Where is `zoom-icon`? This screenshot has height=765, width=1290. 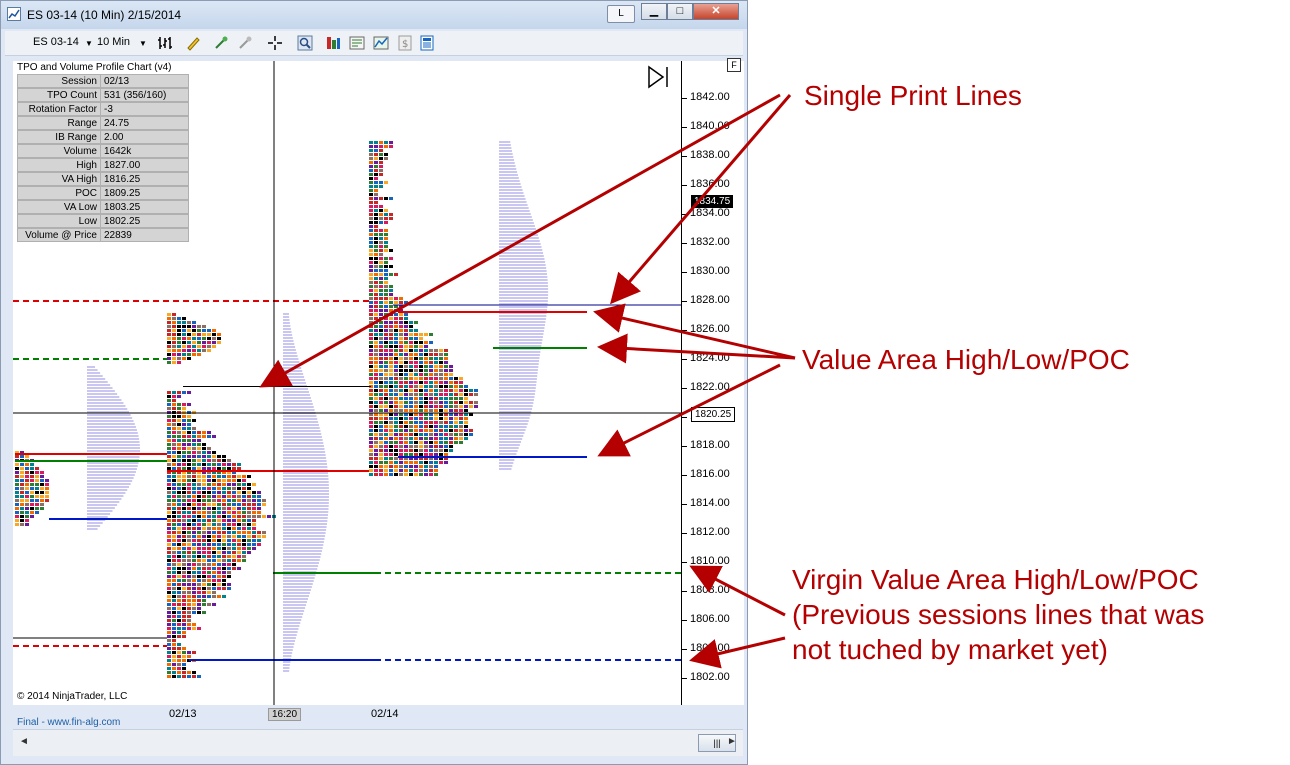 zoom-icon is located at coordinates (305, 43).